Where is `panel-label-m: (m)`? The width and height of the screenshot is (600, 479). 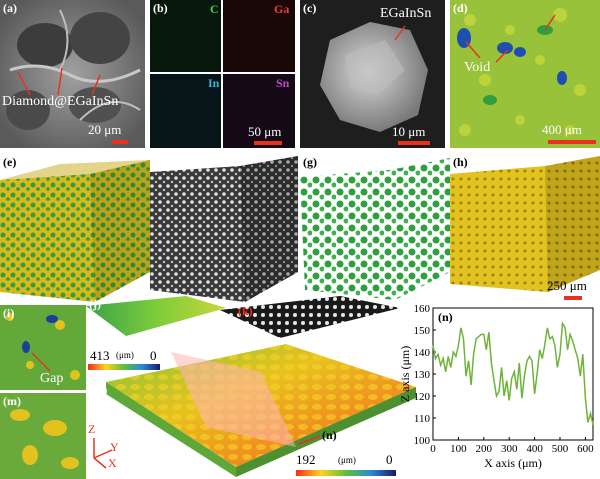 panel-label-m: (m) is located at coordinates (12, 401).